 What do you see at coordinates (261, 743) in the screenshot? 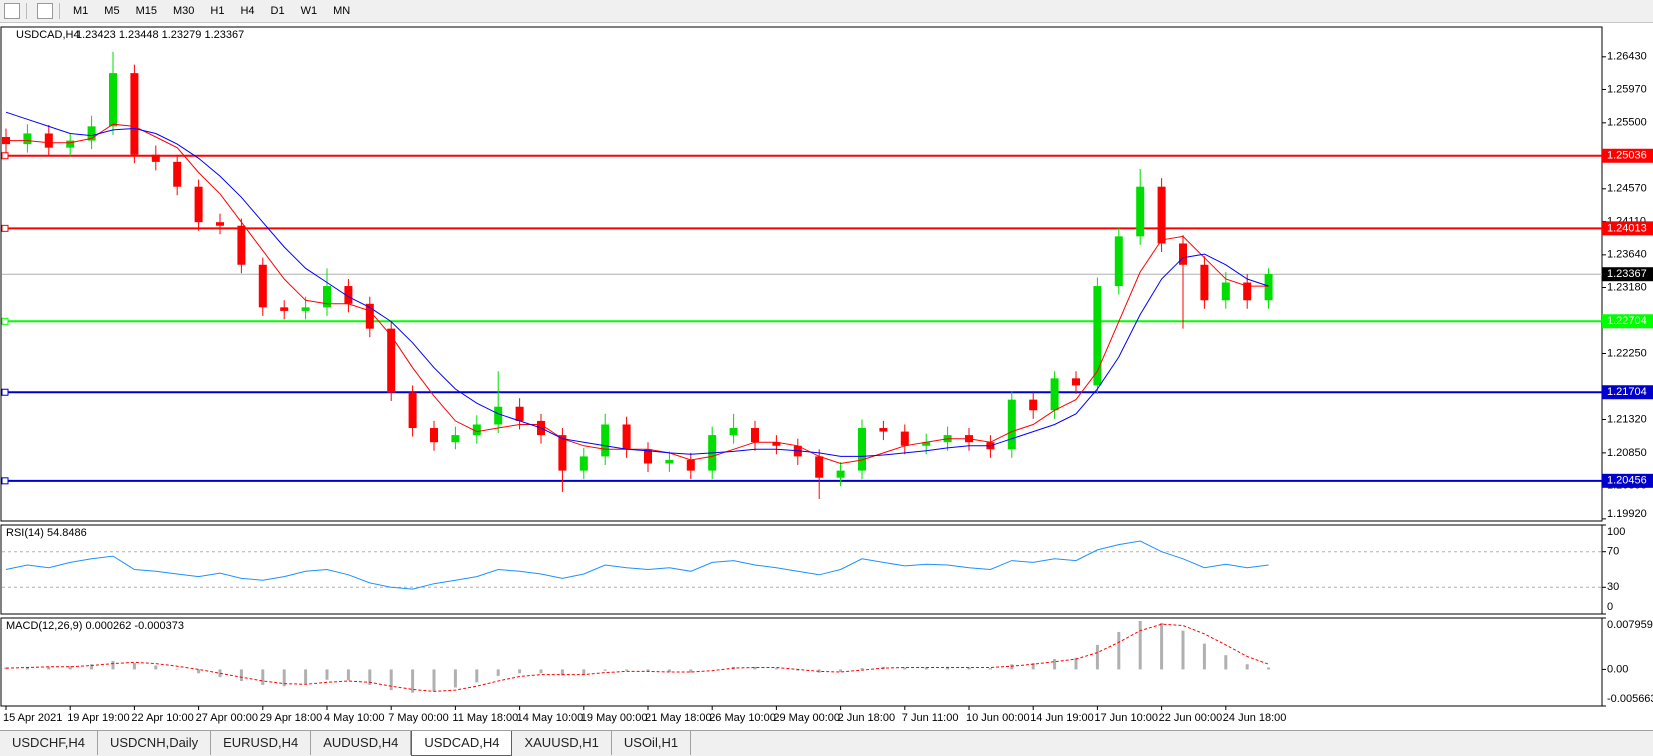
I see `symbol-tab: EURUSD,H4` at bounding box center [261, 743].